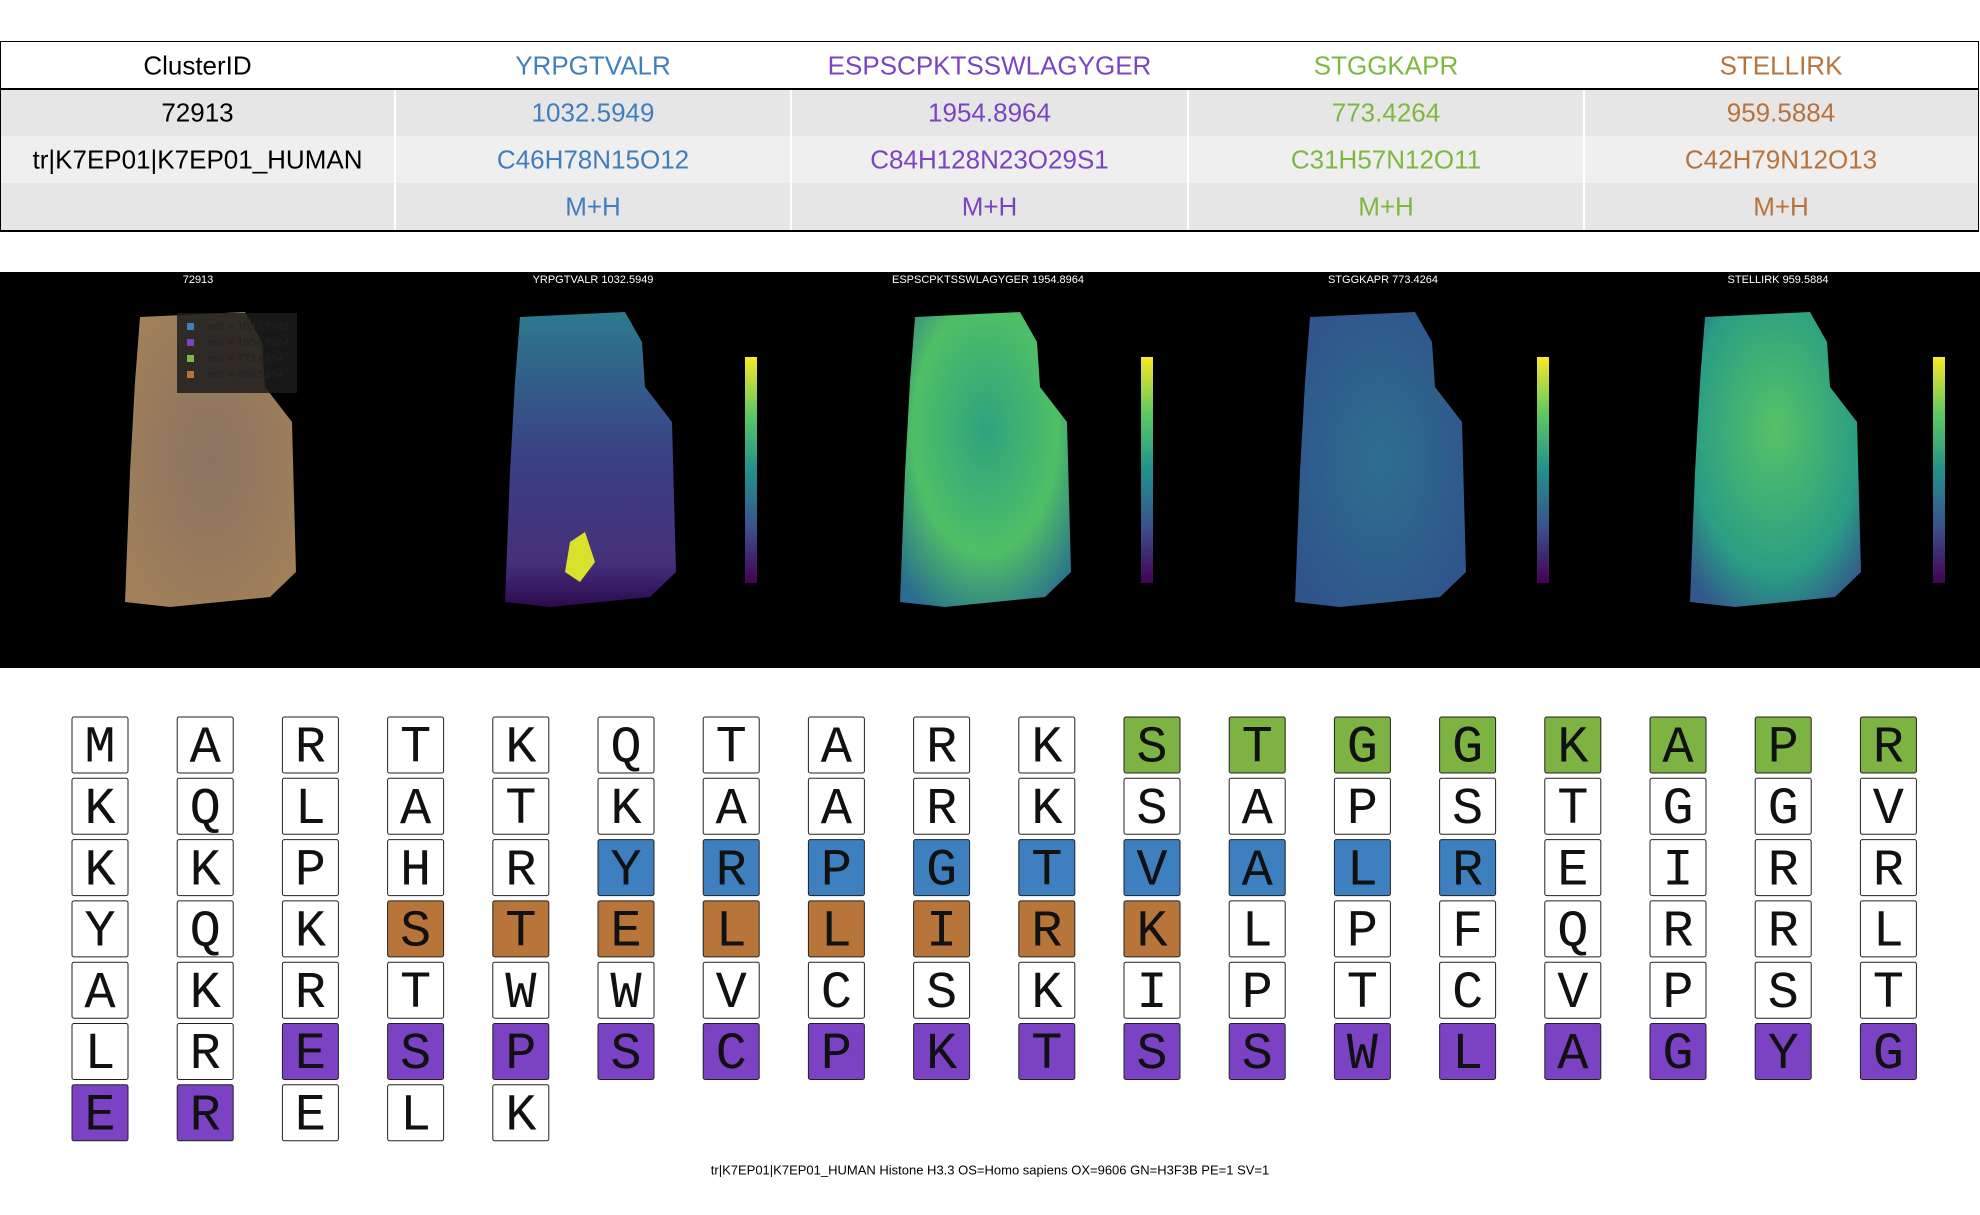 The height and width of the screenshot is (1215, 1980). I want to click on table-cell: 1954.8964, so click(989, 112).